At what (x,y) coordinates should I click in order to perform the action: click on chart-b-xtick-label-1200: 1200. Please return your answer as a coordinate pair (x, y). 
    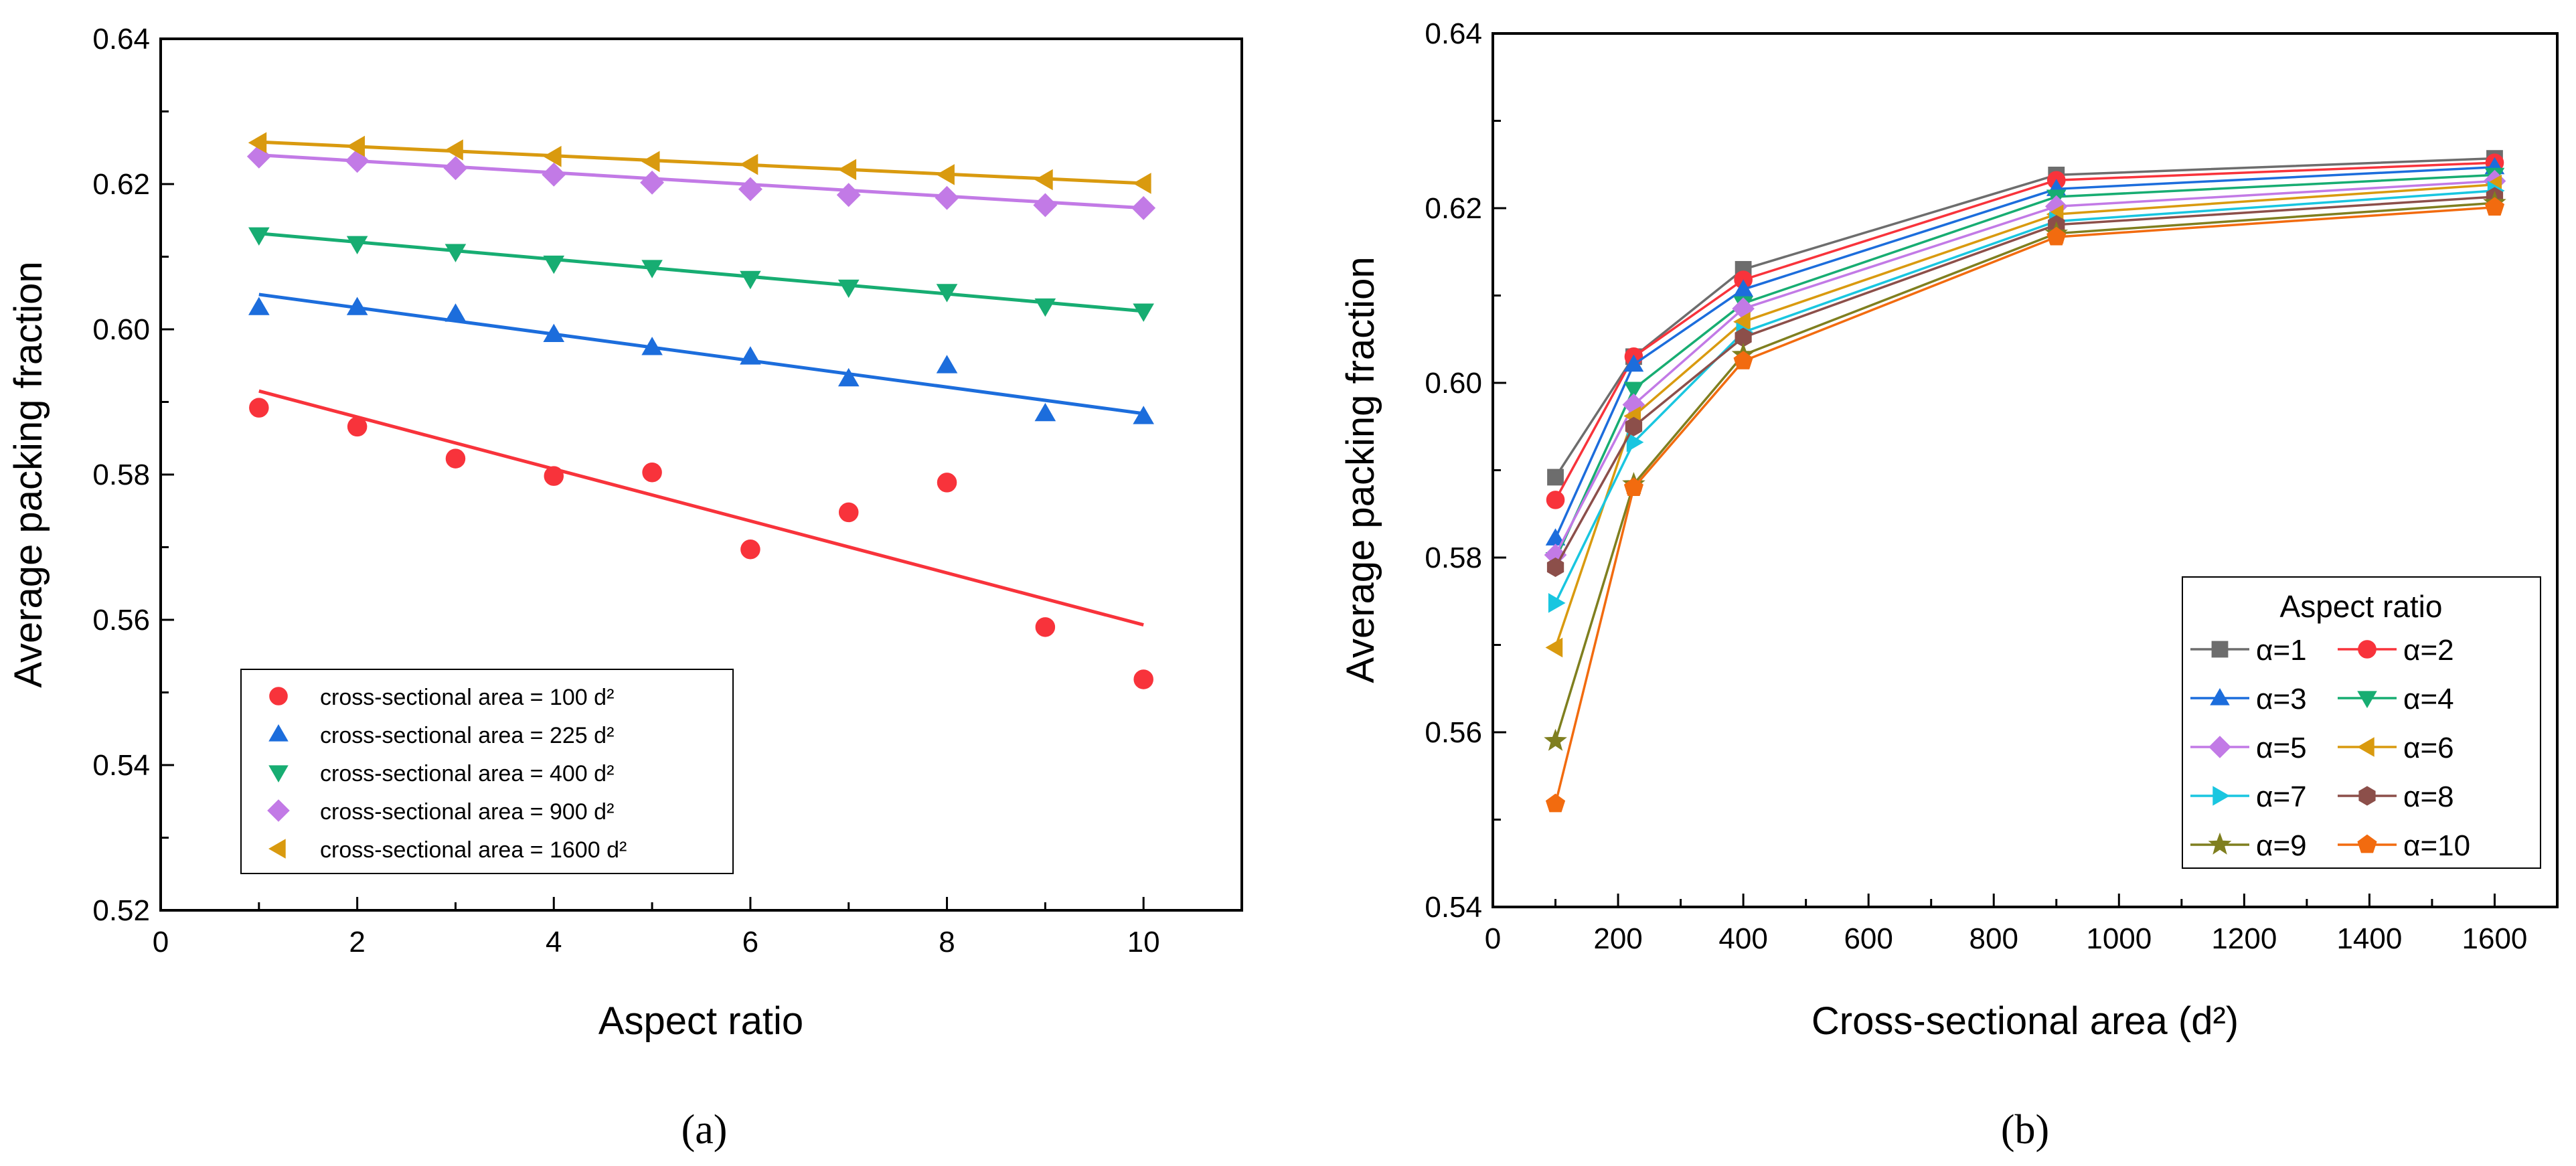
    Looking at the image, I should click on (2244, 938).